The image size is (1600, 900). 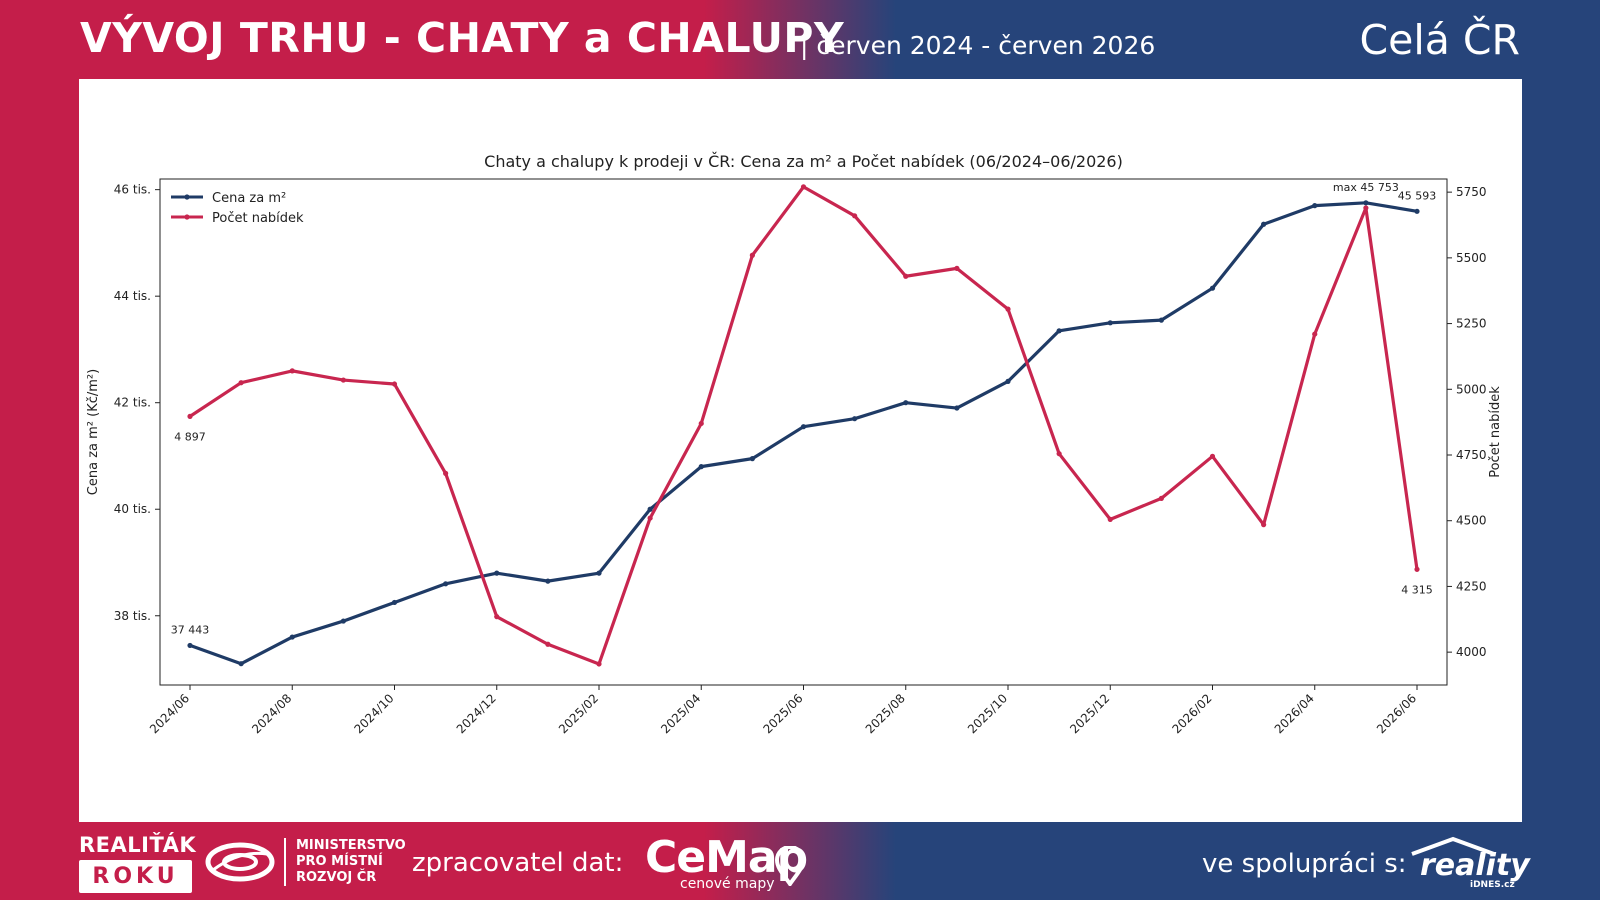 I want to click on y-right-tick-label: 5500, so click(x=1471, y=258).